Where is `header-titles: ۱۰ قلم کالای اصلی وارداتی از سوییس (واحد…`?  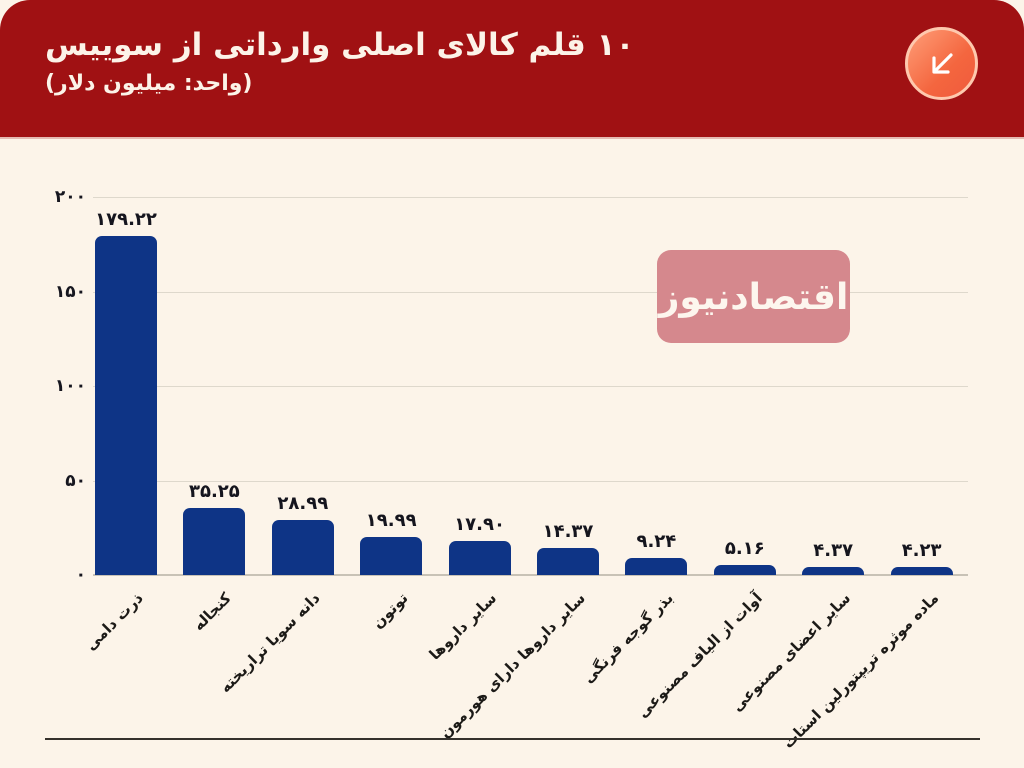 header-titles: ۱۰ قلم کالای اصلی وارداتی از سوییس (واحد… is located at coordinates (339, 61).